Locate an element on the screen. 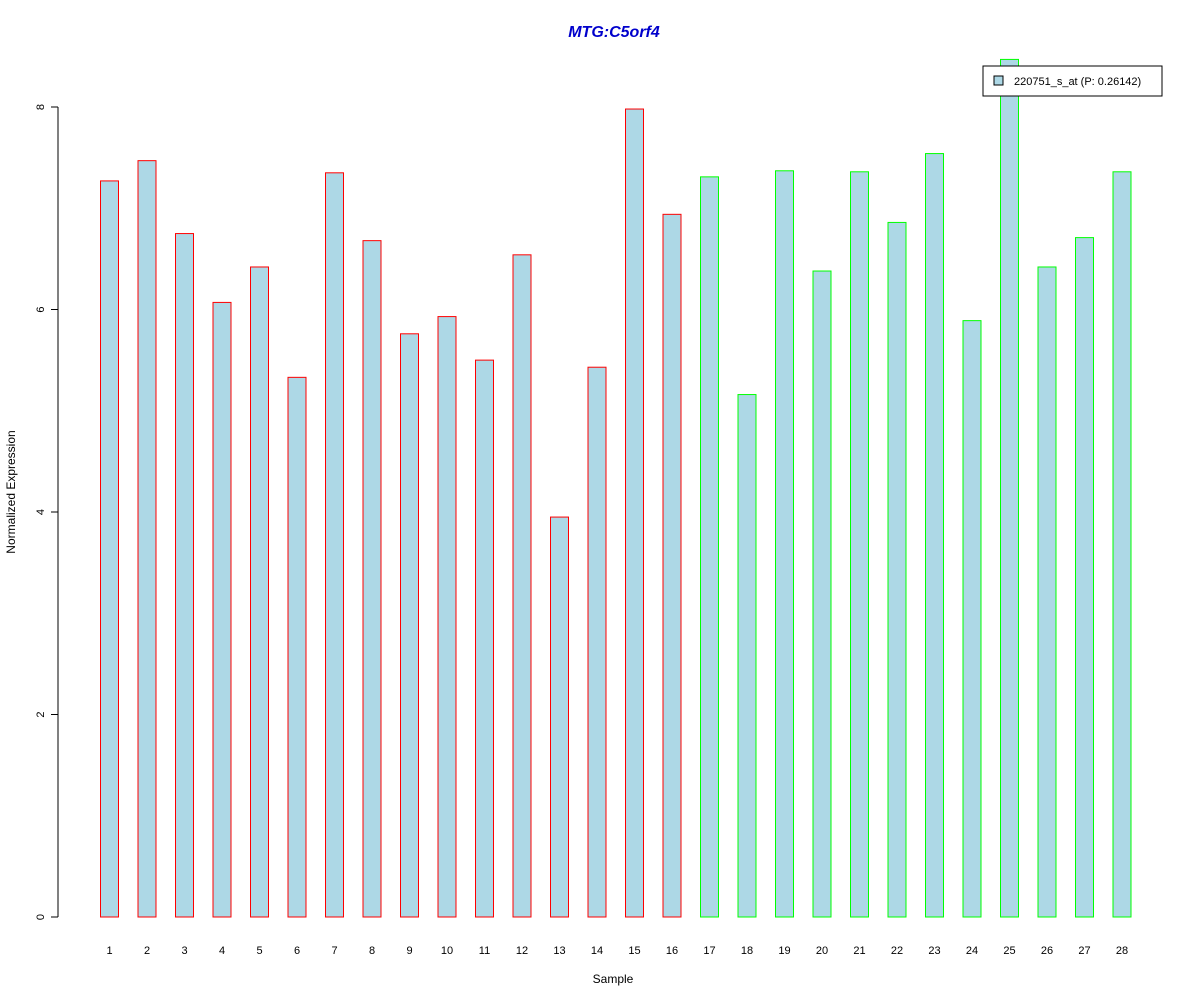  x-tick-label: 11 is located at coordinates (484, 951).